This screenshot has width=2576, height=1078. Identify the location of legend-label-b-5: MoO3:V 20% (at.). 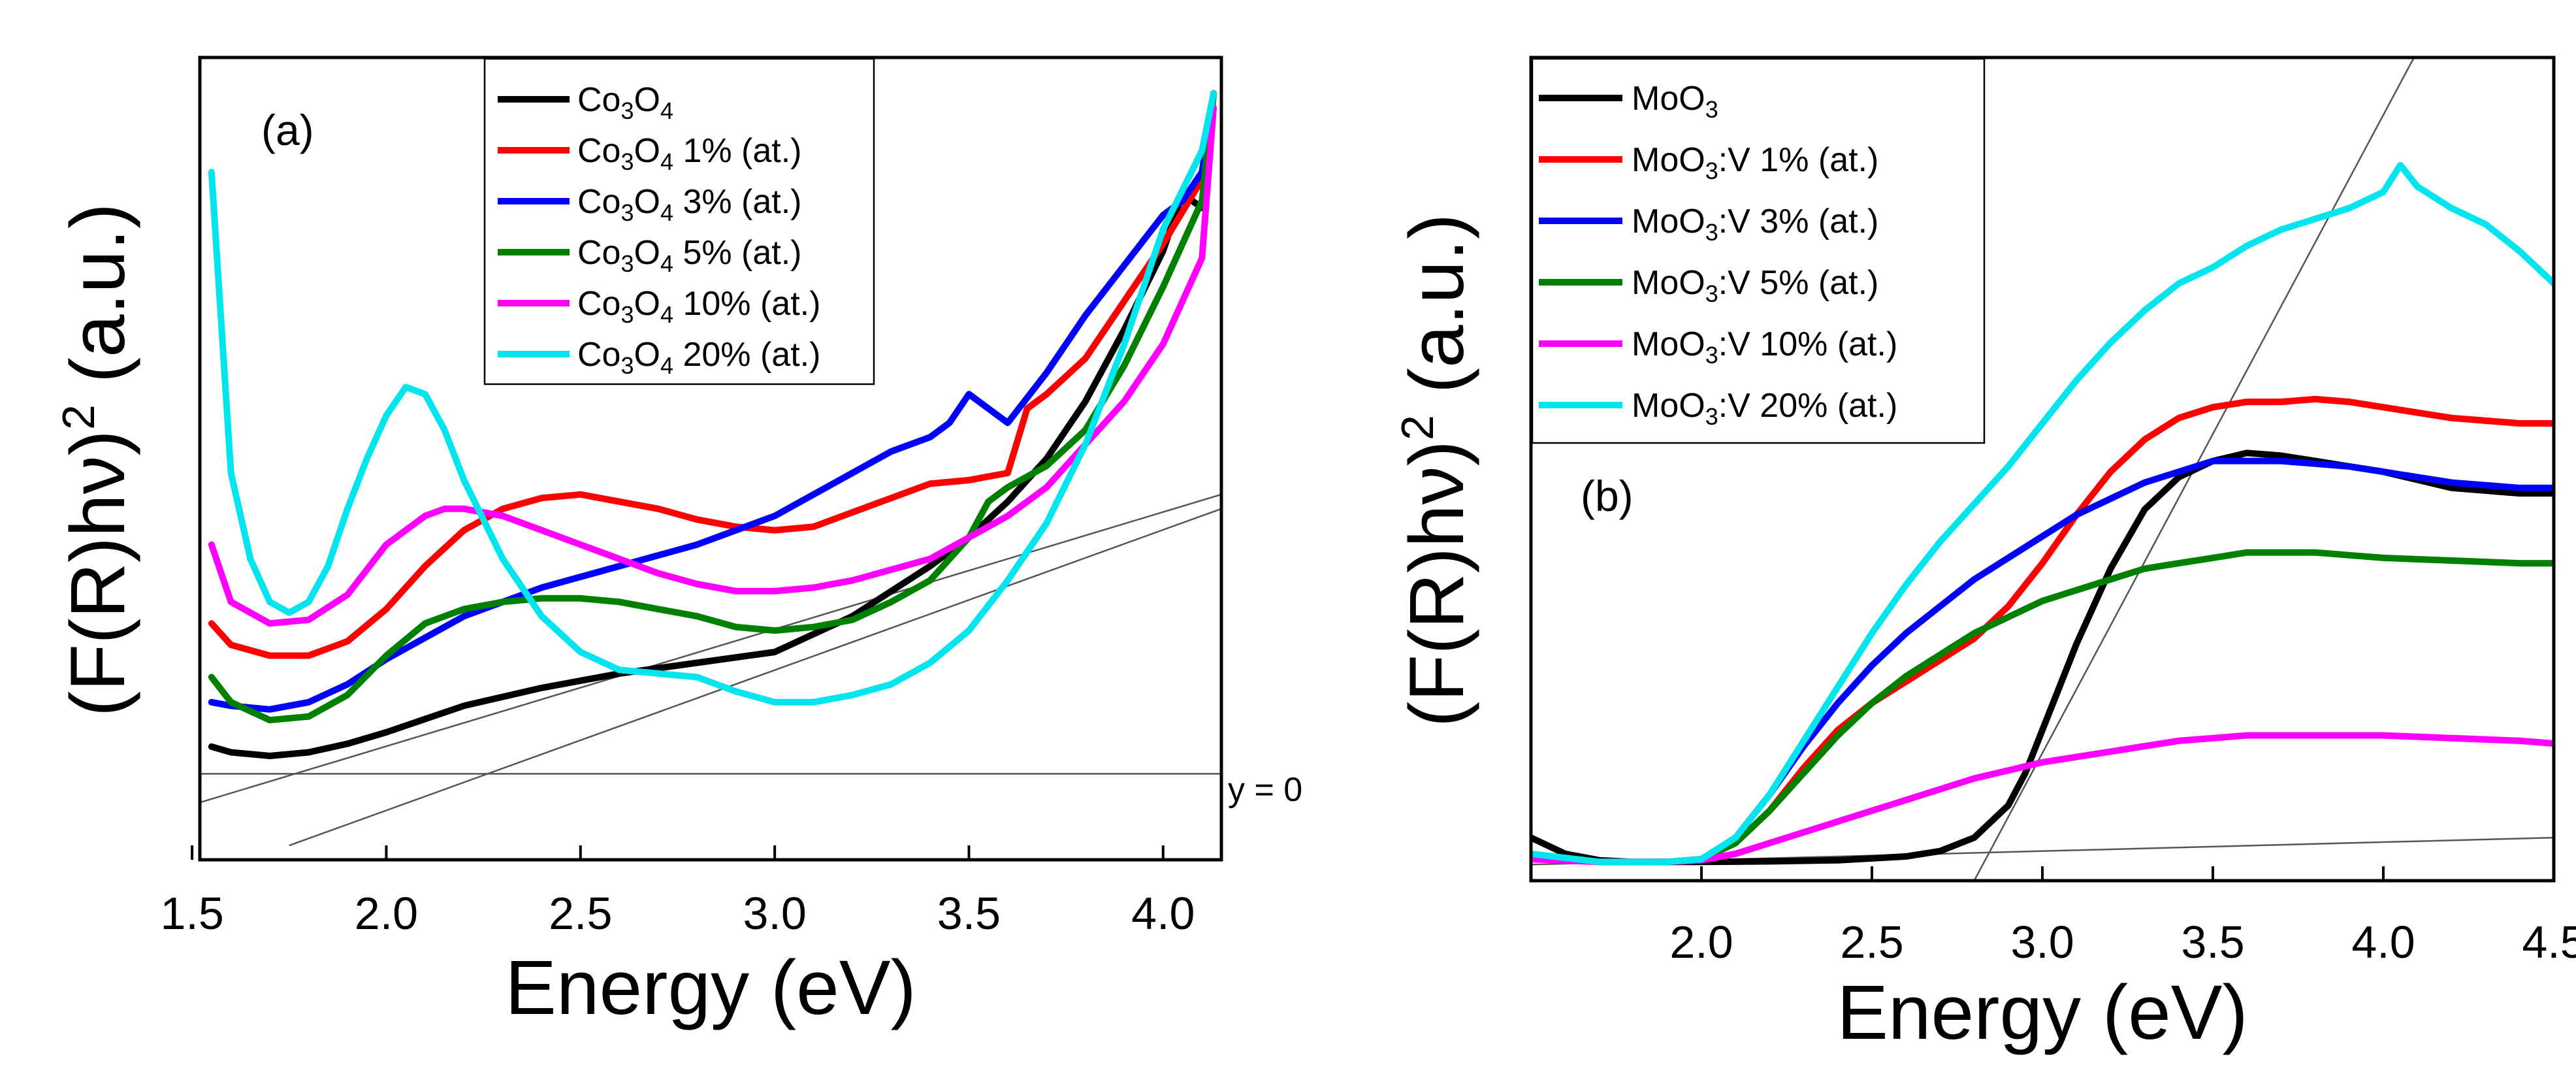
(1764, 408).